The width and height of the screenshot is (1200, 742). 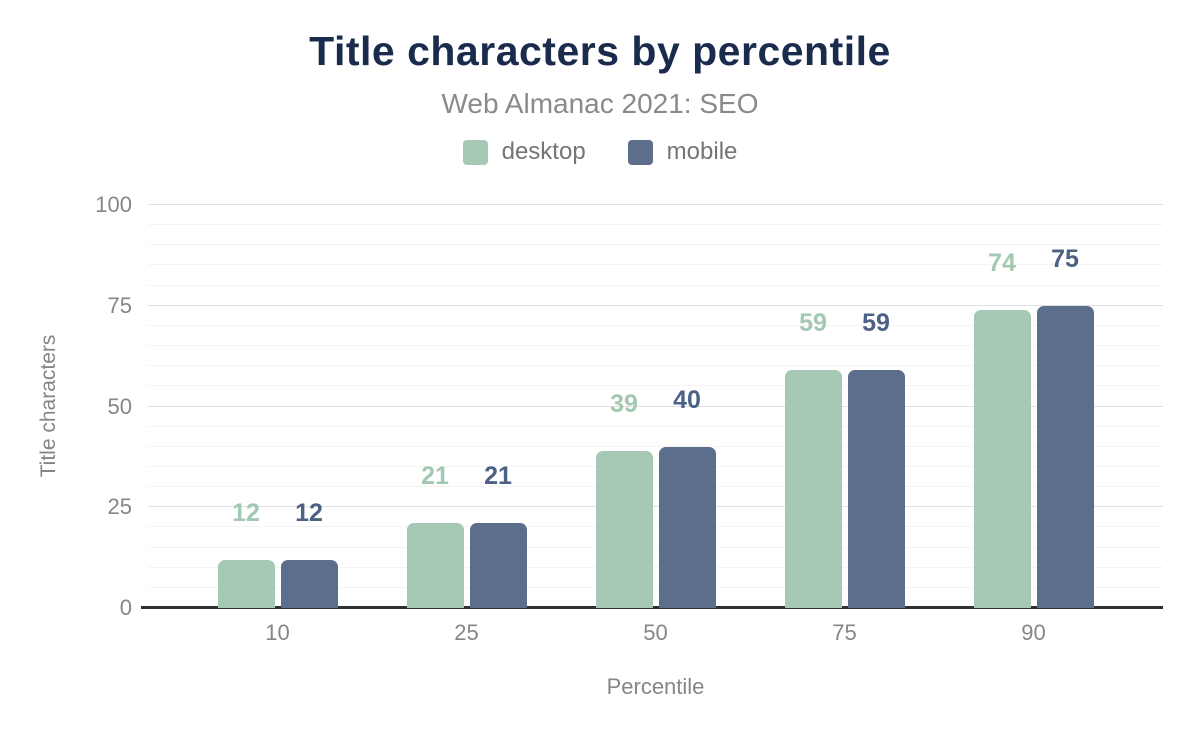 I want to click on y-tick-label: 100, so click(x=113, y=204).